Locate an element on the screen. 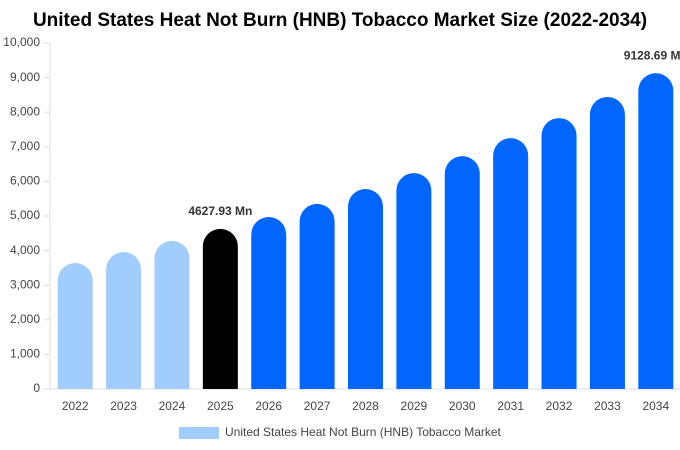  value-label: 4627.93 Mn is located at coordinates (220, 211).